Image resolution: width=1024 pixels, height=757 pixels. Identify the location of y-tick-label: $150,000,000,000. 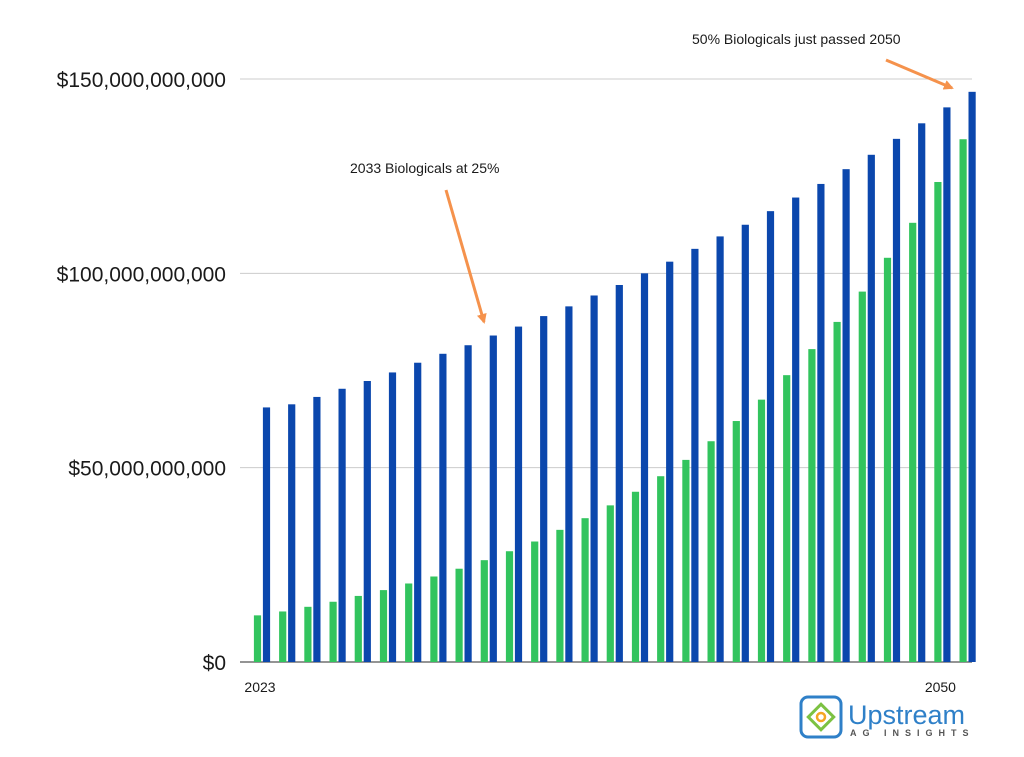
(141, 80).